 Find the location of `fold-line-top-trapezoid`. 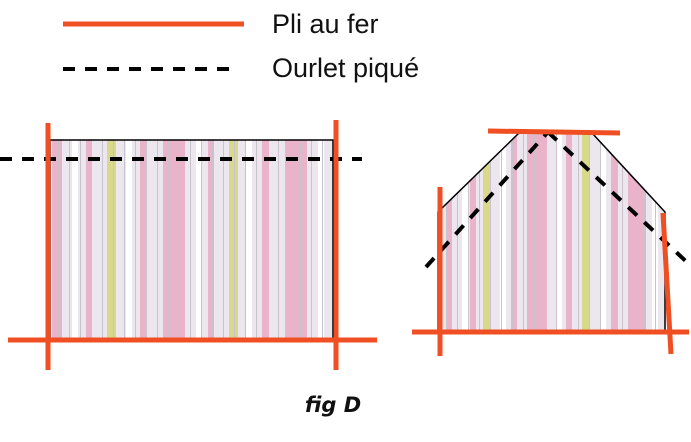

fold-line-top-trapezoid is located at coordinates (554, 132).